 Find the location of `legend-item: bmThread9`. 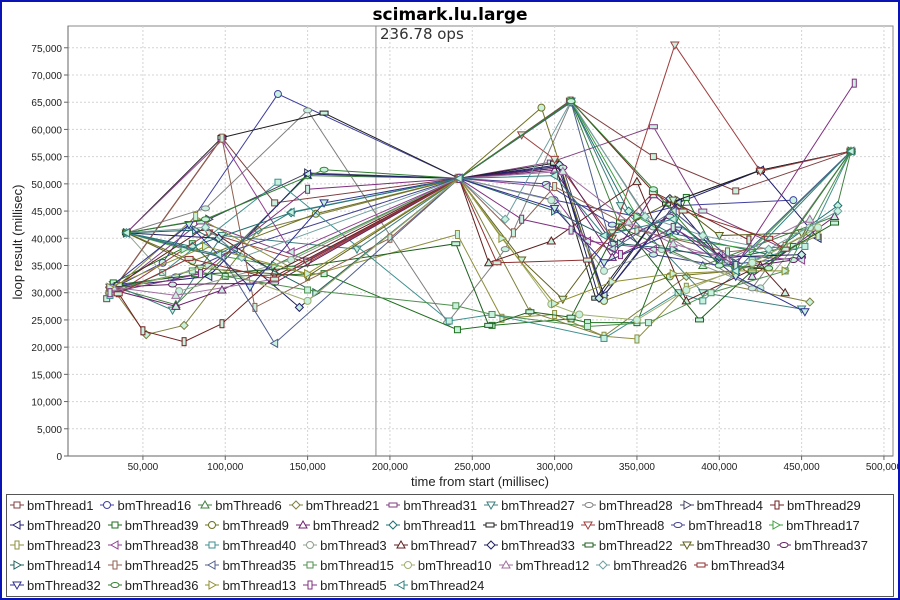

legend-item: bmThread9 is located at coordinates (247, 525).